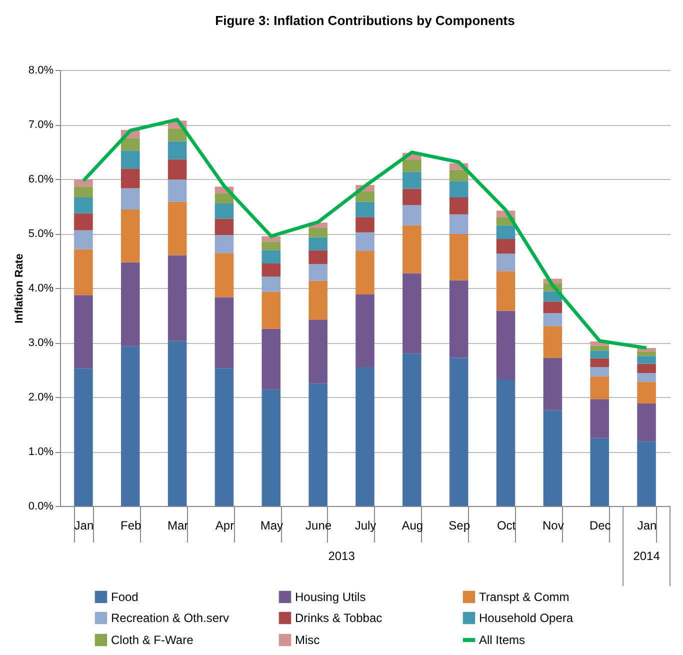  Describe the element at coordinates (342, 556) in the screenshot. I see `text: 2013` at that location.